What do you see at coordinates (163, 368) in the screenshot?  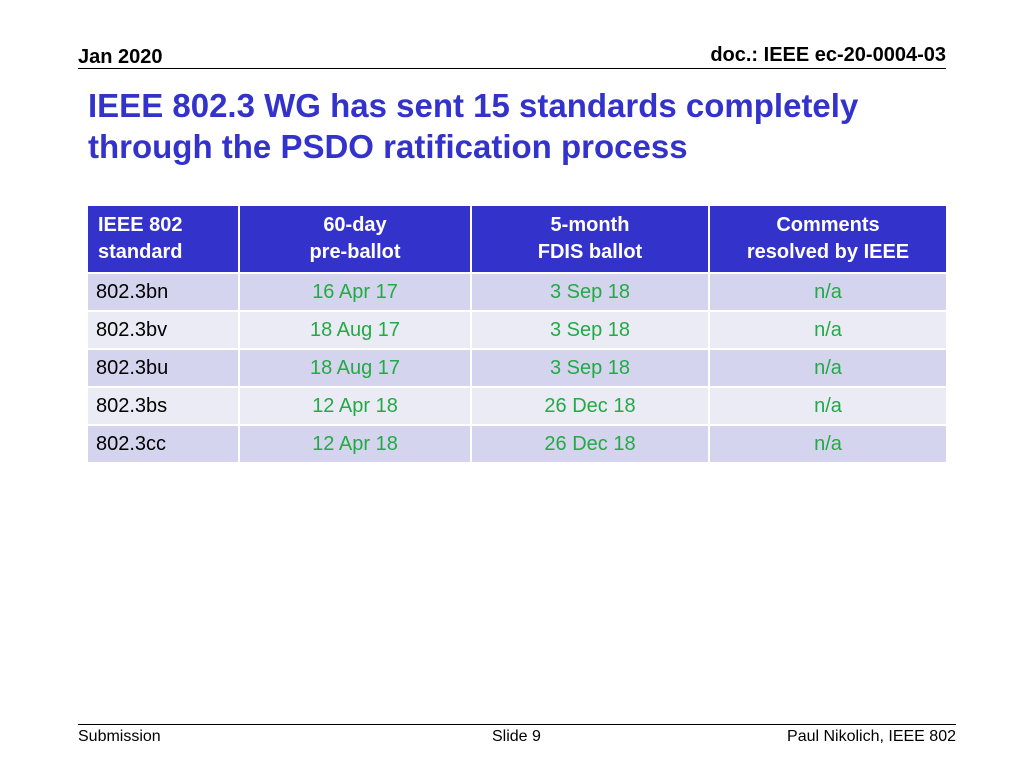 I see `standard-cell: 802.3bu` at bounding box center [163, 368].